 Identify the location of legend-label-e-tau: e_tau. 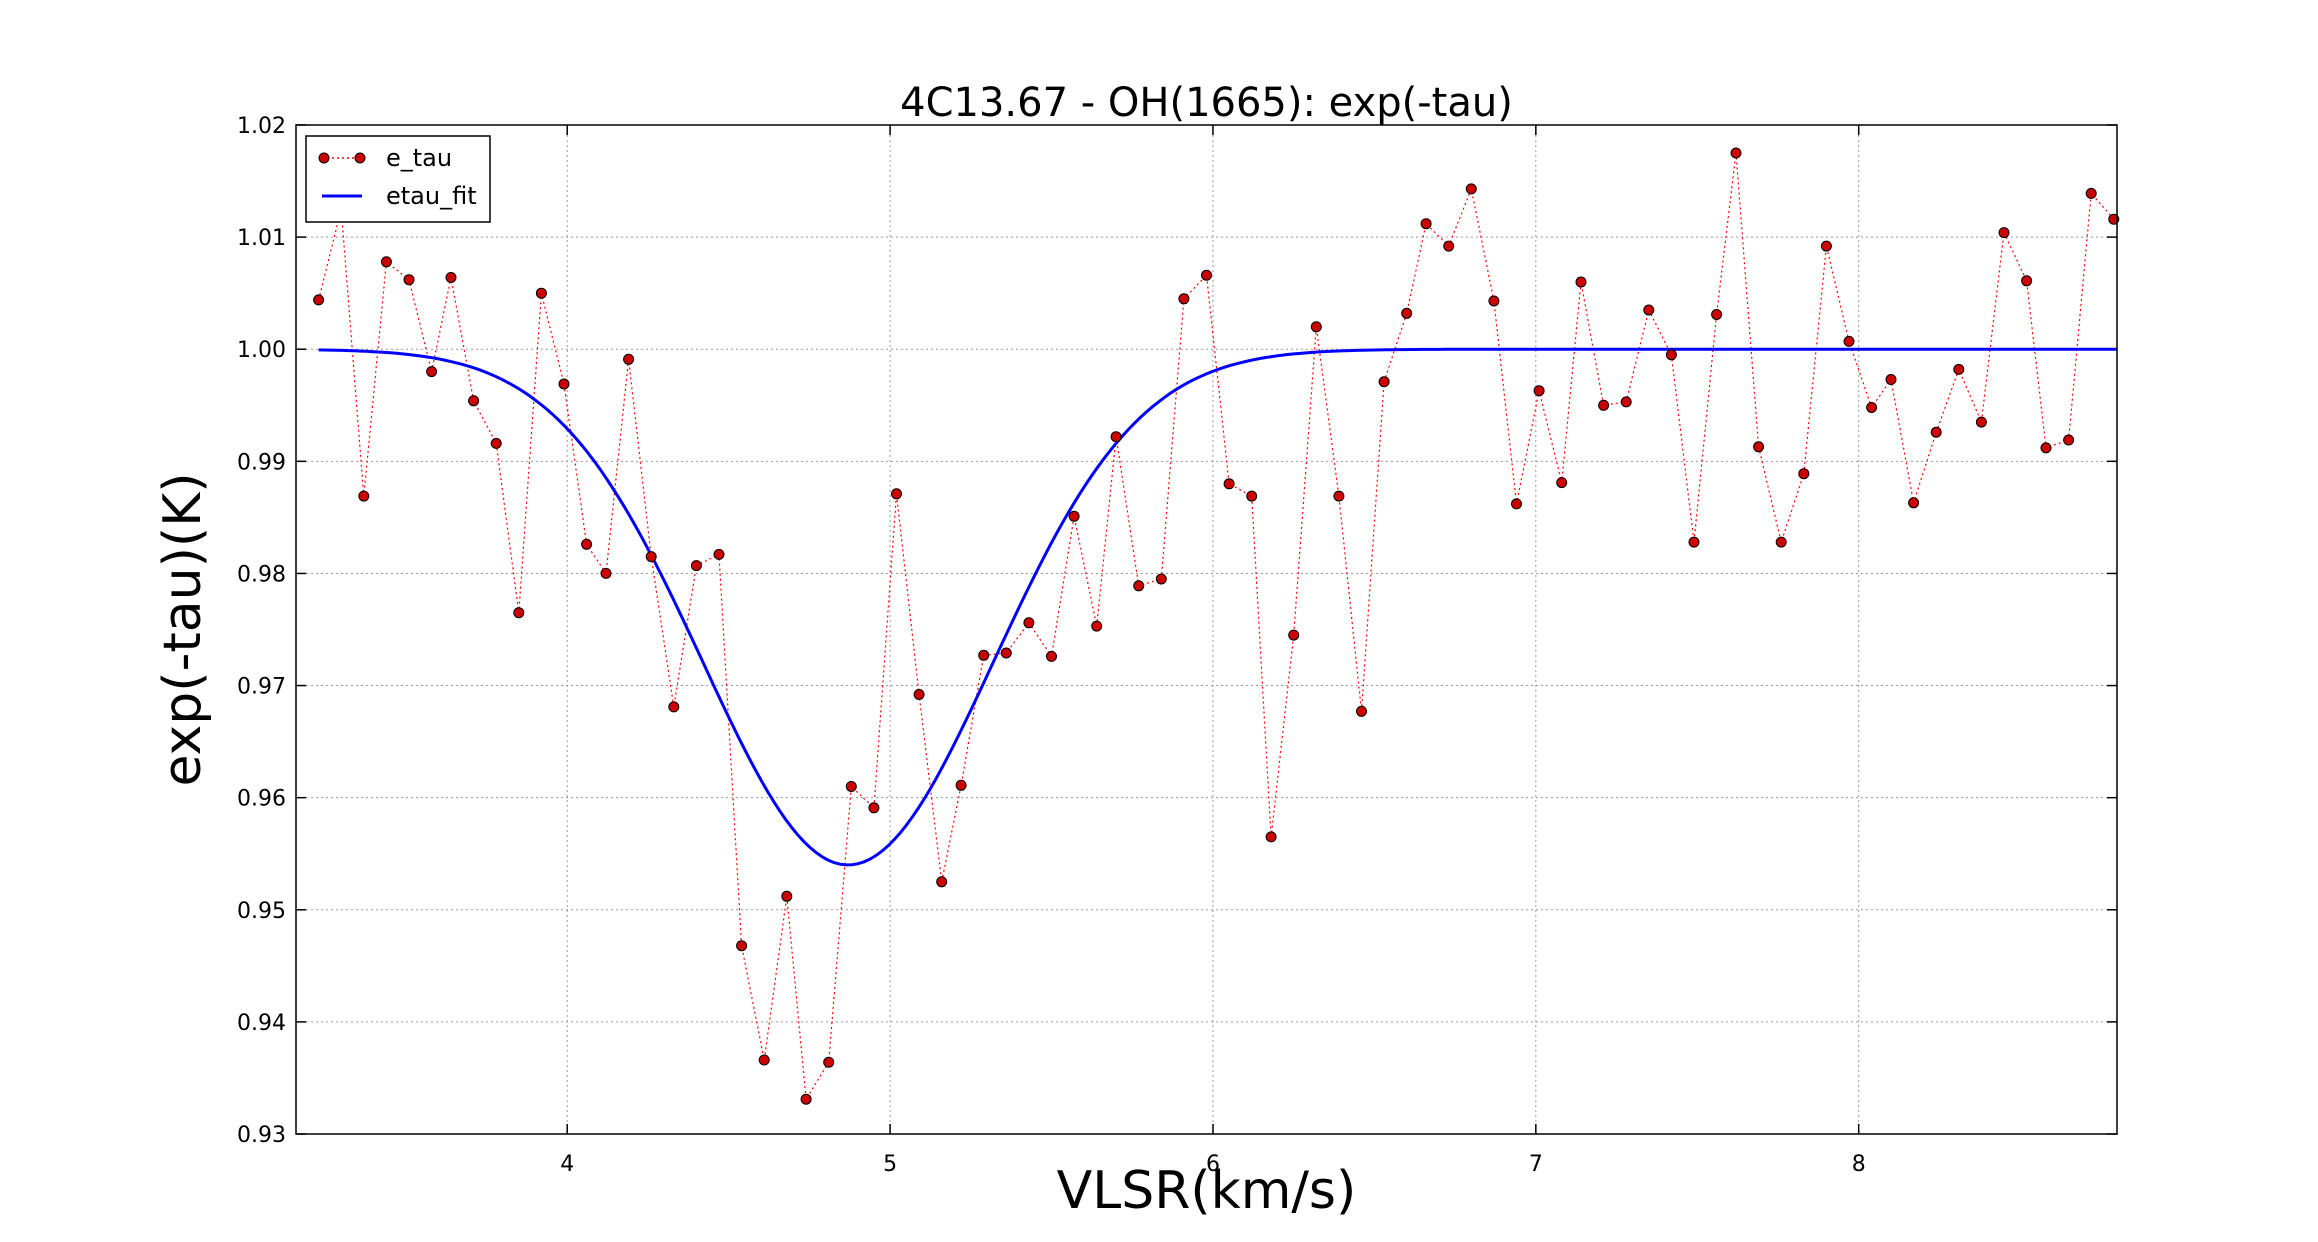
(419, 158).